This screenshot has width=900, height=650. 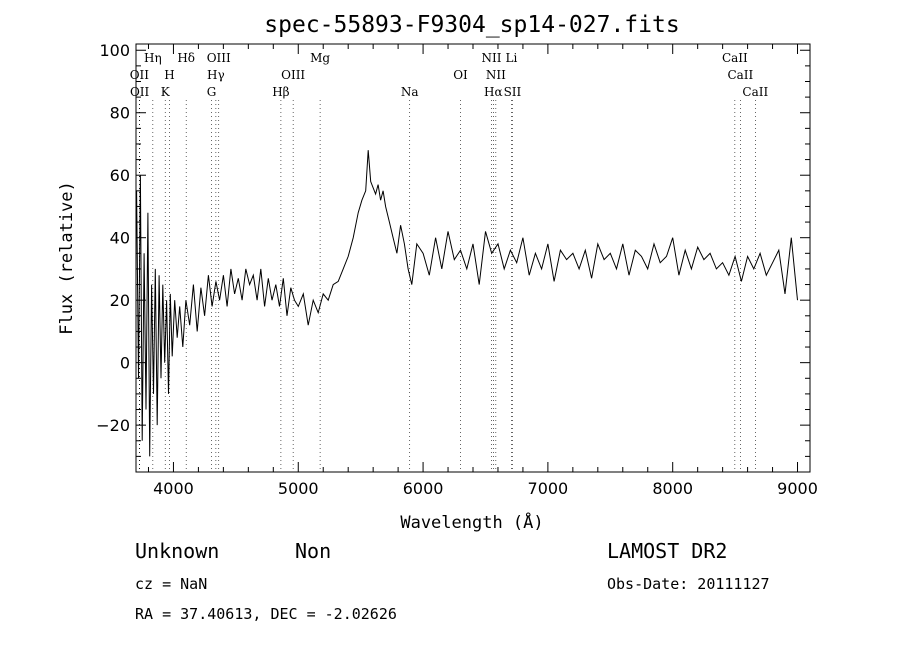 What do you see at coordinates (688, 584) in the screenshot?
I see `observation-date: Obs-Date: 20111127` at bounding box center [688, 584].